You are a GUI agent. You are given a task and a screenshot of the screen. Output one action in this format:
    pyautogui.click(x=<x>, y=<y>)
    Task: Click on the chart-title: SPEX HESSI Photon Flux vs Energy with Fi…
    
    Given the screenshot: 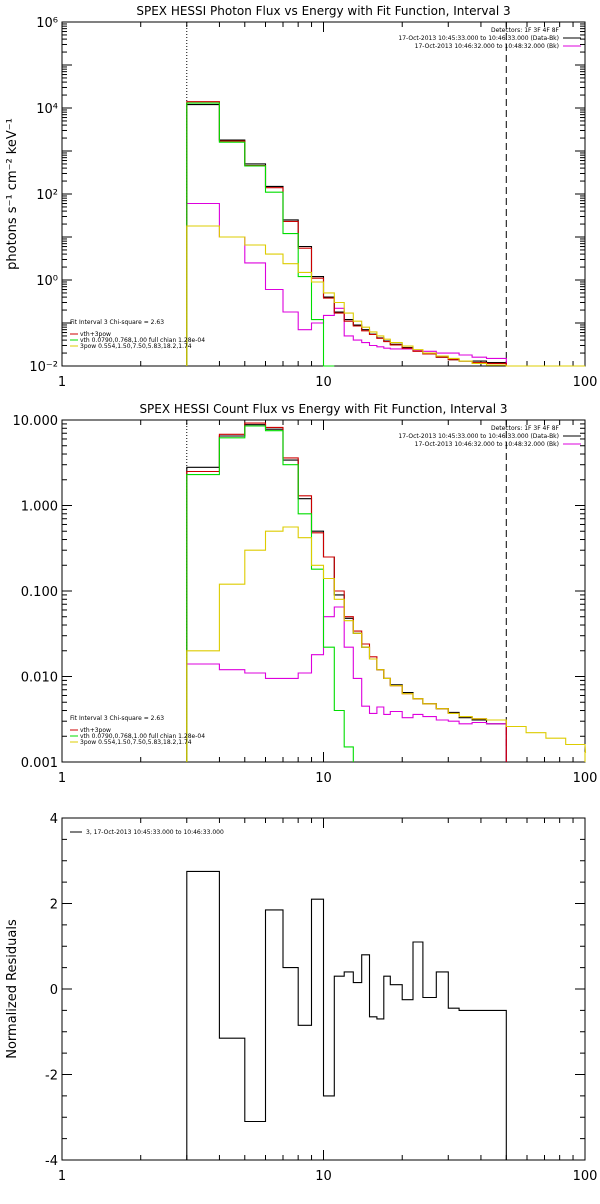 What is the action you would take?
    pyautogui.click(x=323, y=11)
    